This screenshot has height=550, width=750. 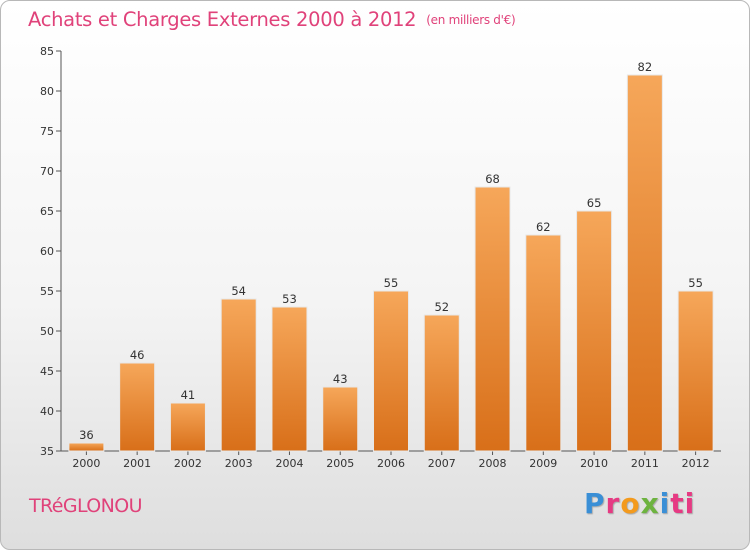 I want to click on bar-value-label: 82, so click(x=645, y=67).